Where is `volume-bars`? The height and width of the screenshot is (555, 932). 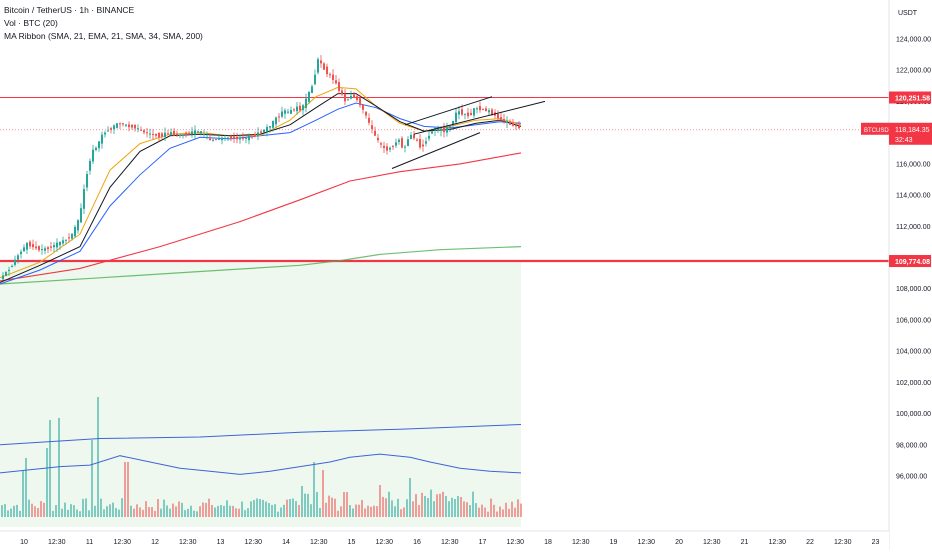 volume-bars is located at coordinates (261, 457).